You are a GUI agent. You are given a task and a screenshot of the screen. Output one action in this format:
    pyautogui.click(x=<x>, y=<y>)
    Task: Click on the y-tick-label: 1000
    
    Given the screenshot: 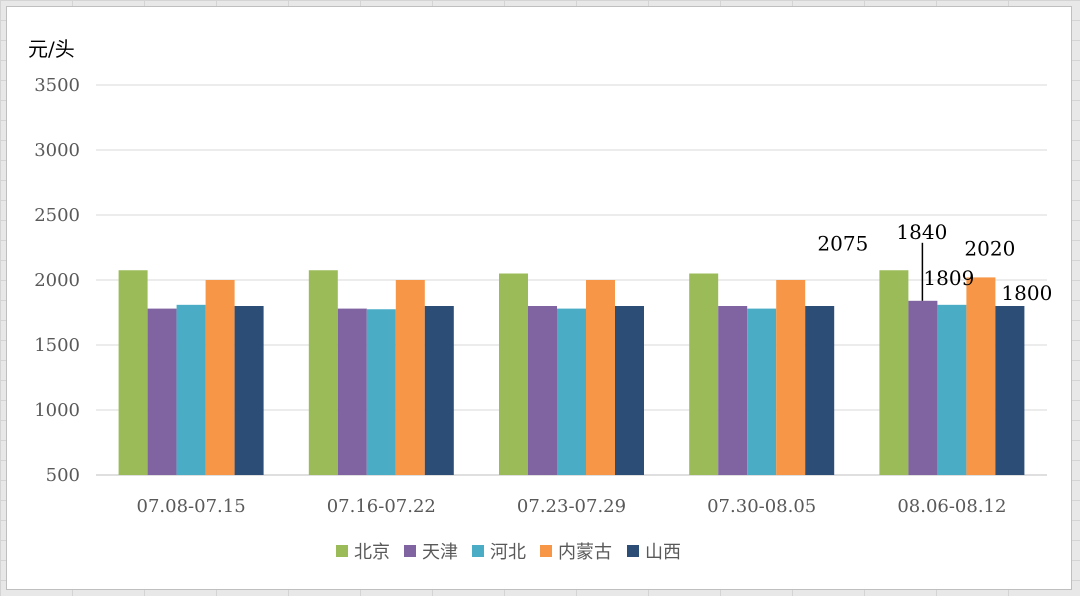 What is the action you would take?
    pyautogui.click(x=57, y=410)
    